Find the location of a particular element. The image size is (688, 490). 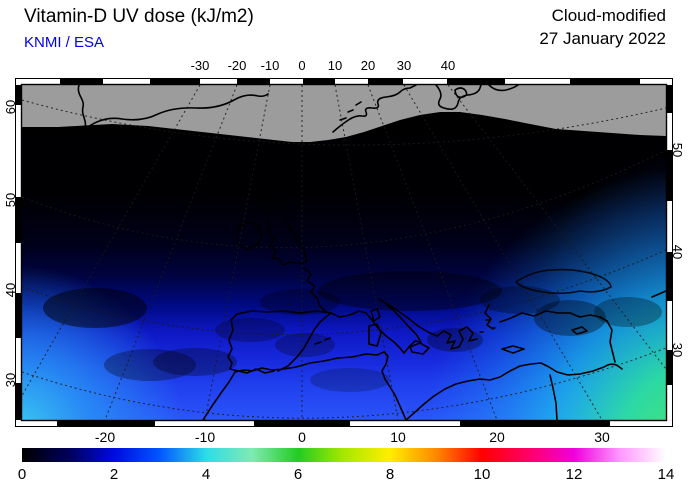

lon-tick-top: 40 is located at coordinates (448, 65).